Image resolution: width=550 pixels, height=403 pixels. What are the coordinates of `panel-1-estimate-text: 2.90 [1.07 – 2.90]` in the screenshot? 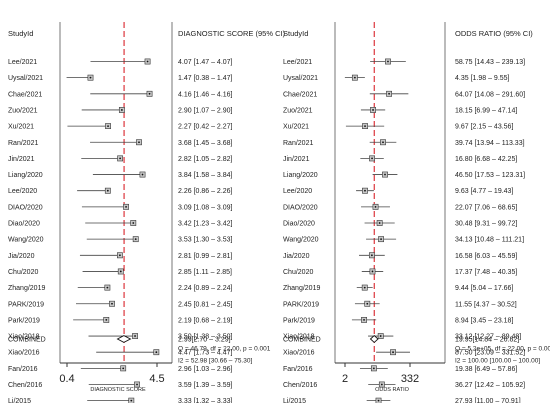 It's located at (205, 110).